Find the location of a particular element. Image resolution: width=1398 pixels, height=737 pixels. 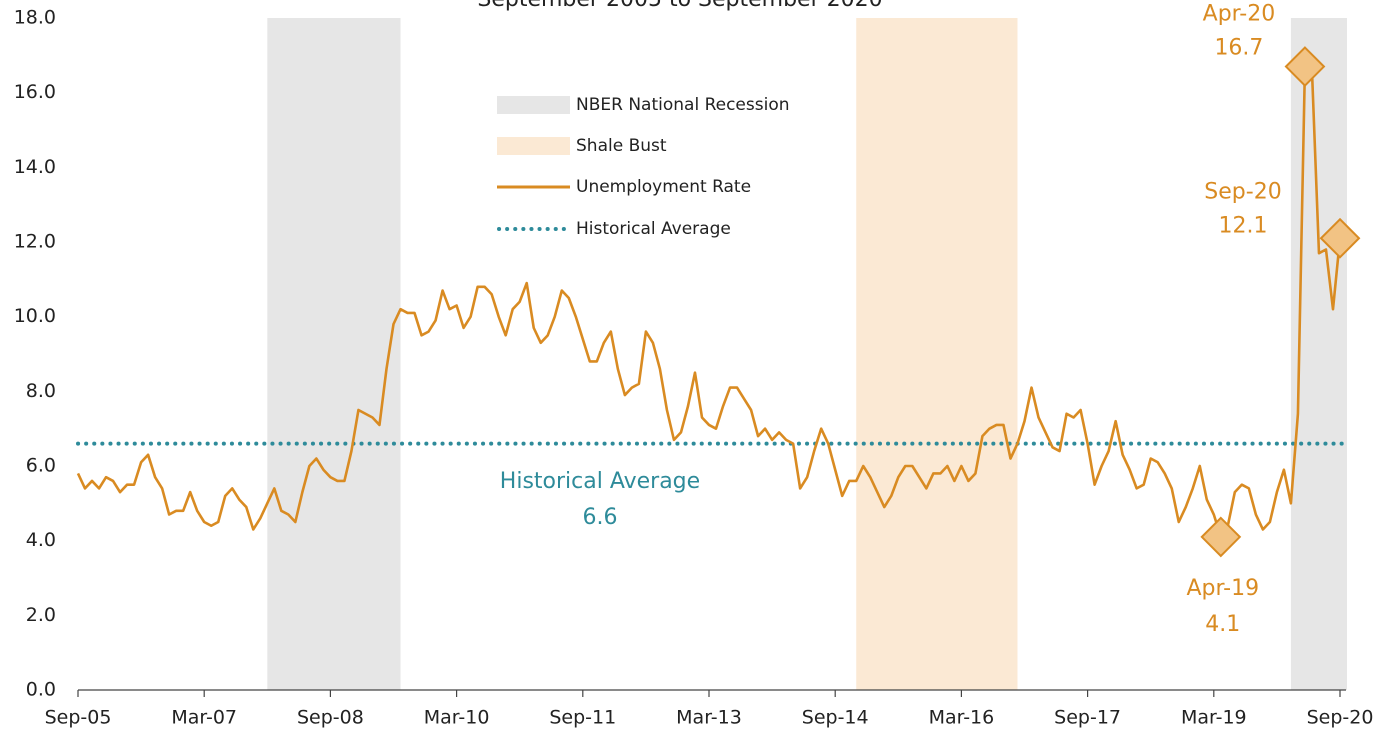

x-tick-label: Sep-05 is located at coordinates (78, 718).